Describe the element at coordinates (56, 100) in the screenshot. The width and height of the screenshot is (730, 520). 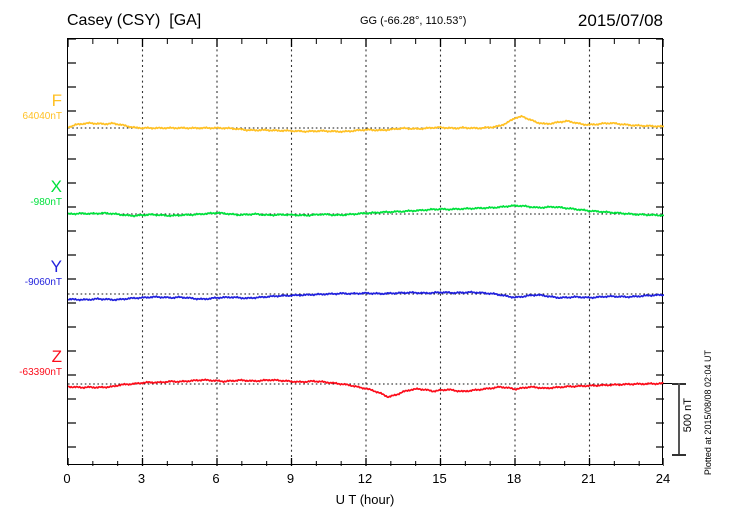
I see `component-letter-F: F` at that location.